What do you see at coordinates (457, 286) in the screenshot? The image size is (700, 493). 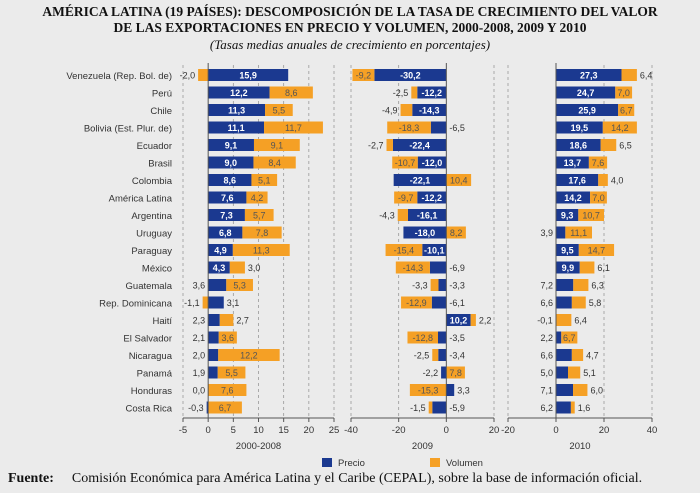 I see `data-label-precio: -3,3` at bounding box center [457, 286].